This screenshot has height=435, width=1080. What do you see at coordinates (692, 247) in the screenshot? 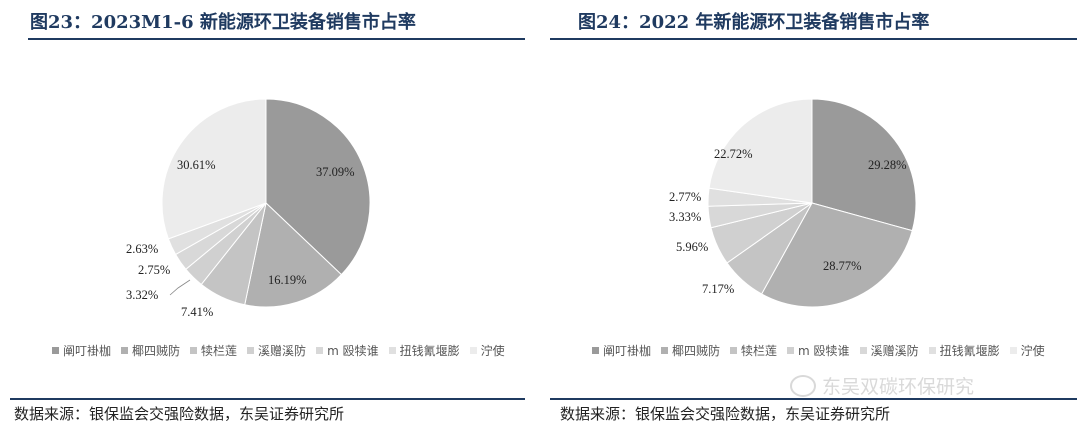
I see `slice-percent-label: 5.96%` at bounding box center [692, 247].